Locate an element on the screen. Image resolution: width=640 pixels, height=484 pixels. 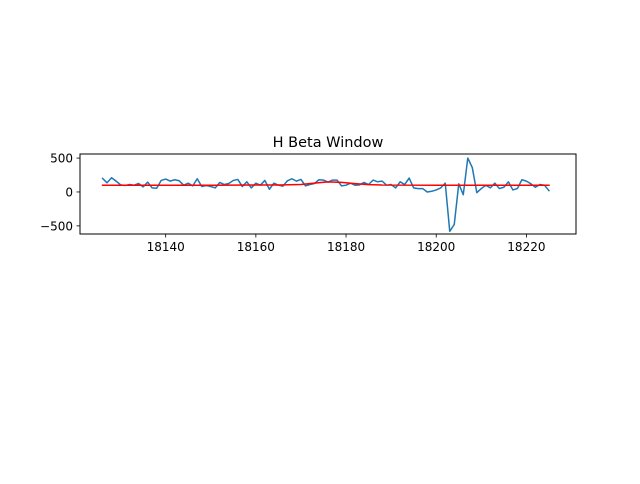
chart-title: H Beta Window is located at coordinates (328, 143).